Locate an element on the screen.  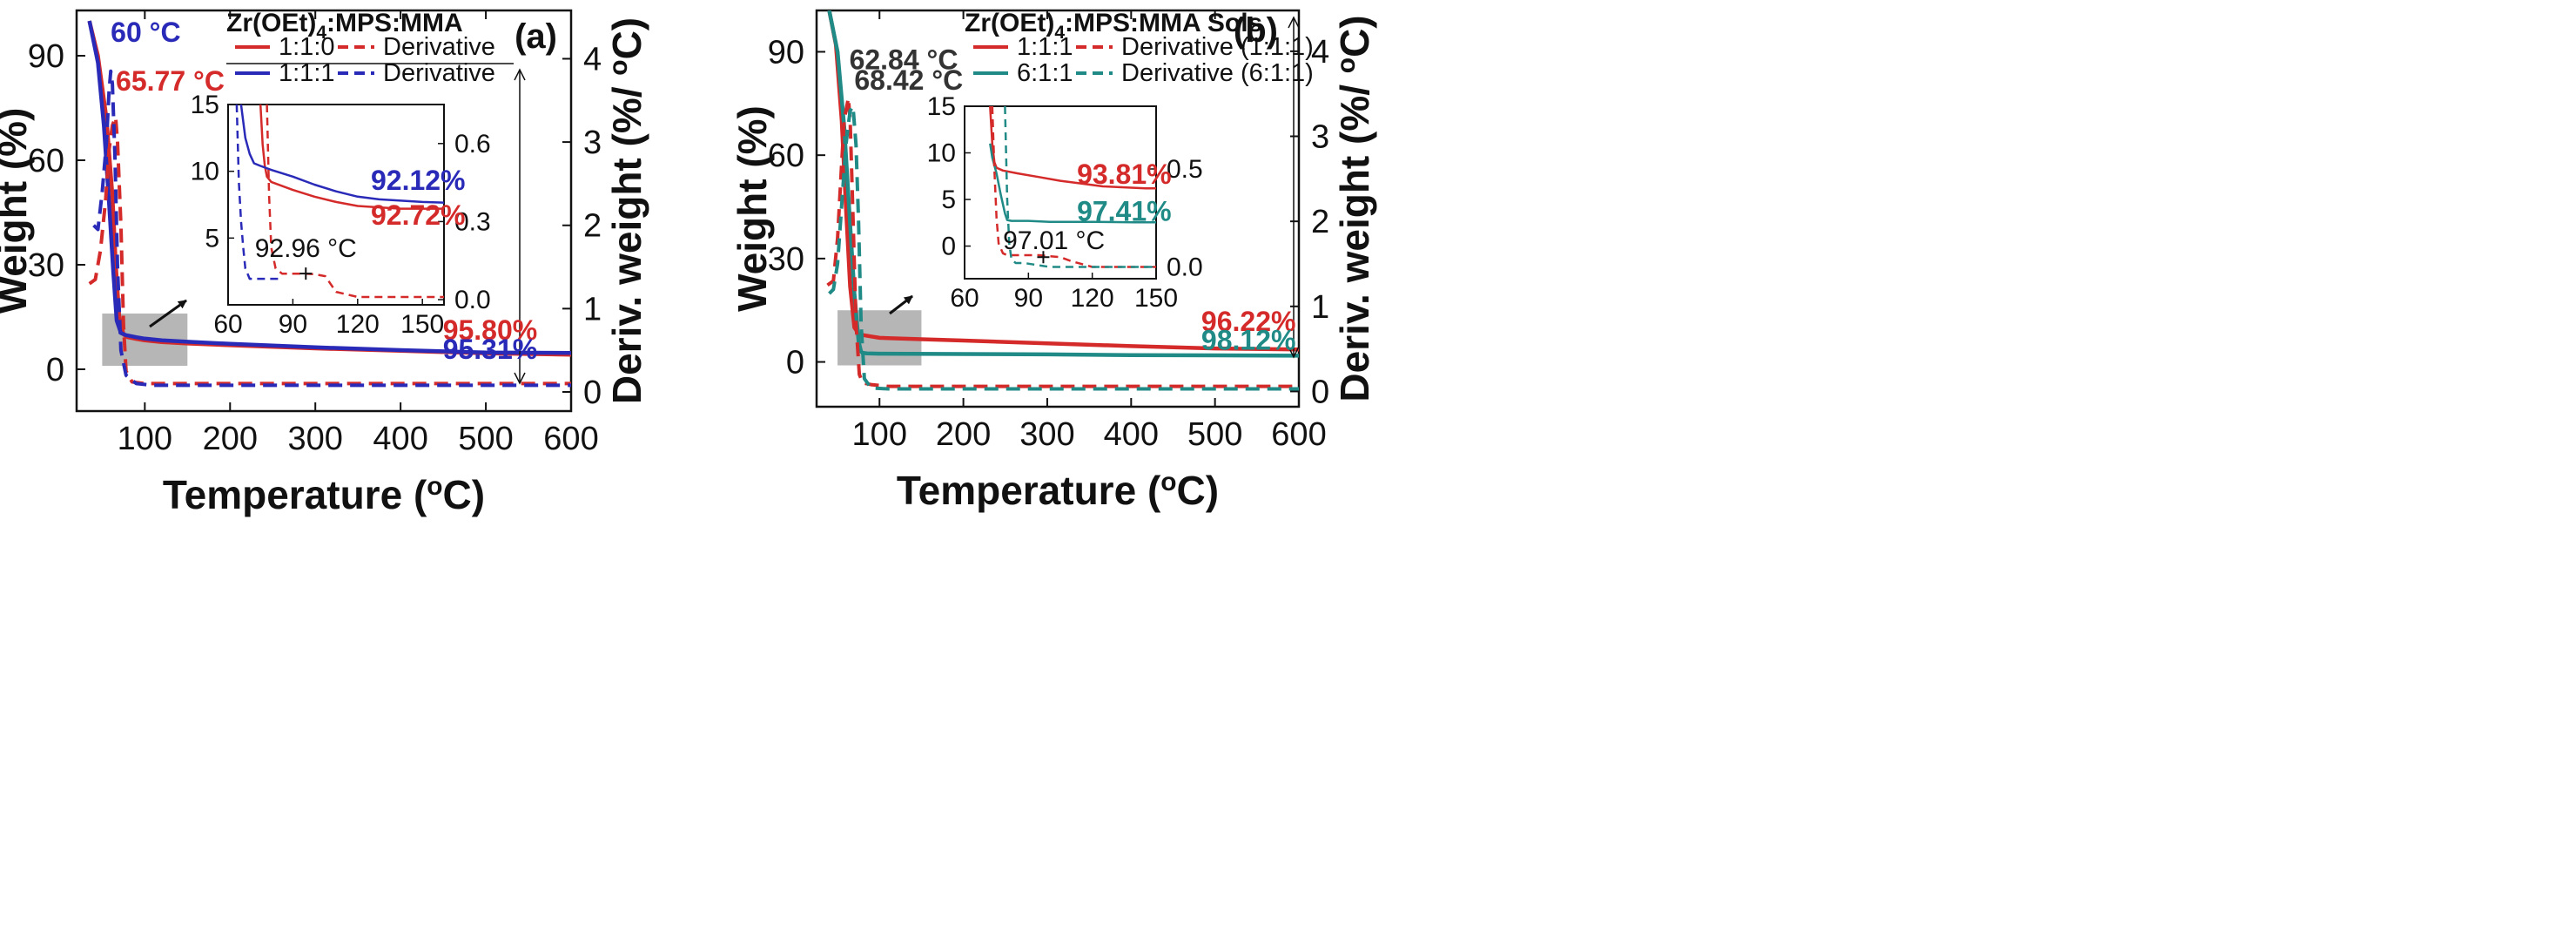
plot-frame-a is located at coordinates (324, 211).